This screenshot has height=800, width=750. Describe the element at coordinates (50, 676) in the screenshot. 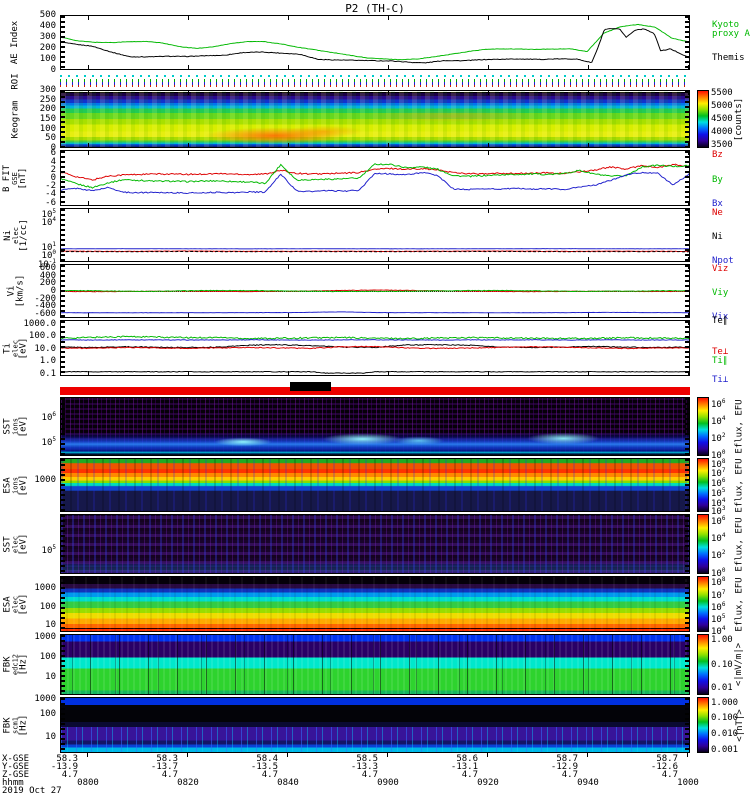

I see `y-tick-label: 10` at that location.